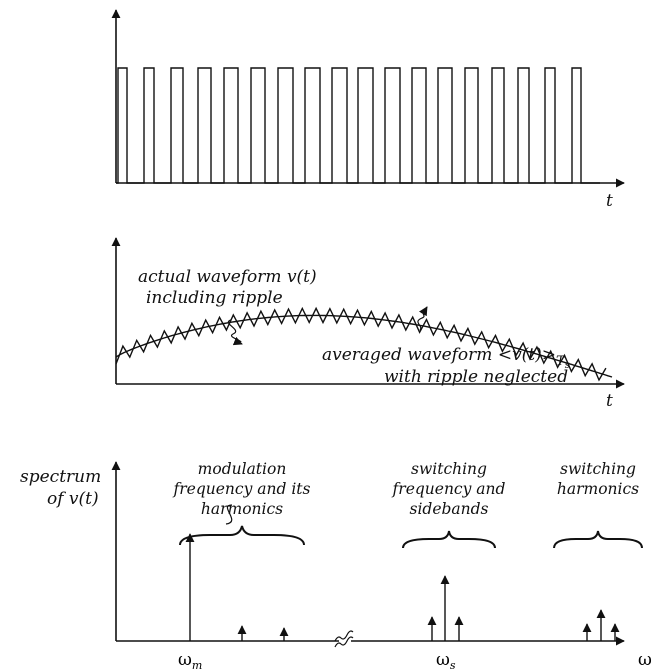  What do you see at coordinates (197, 664) in the screenshot?
I see `omega-m-subscript: m` at bounding box center [197, 664].